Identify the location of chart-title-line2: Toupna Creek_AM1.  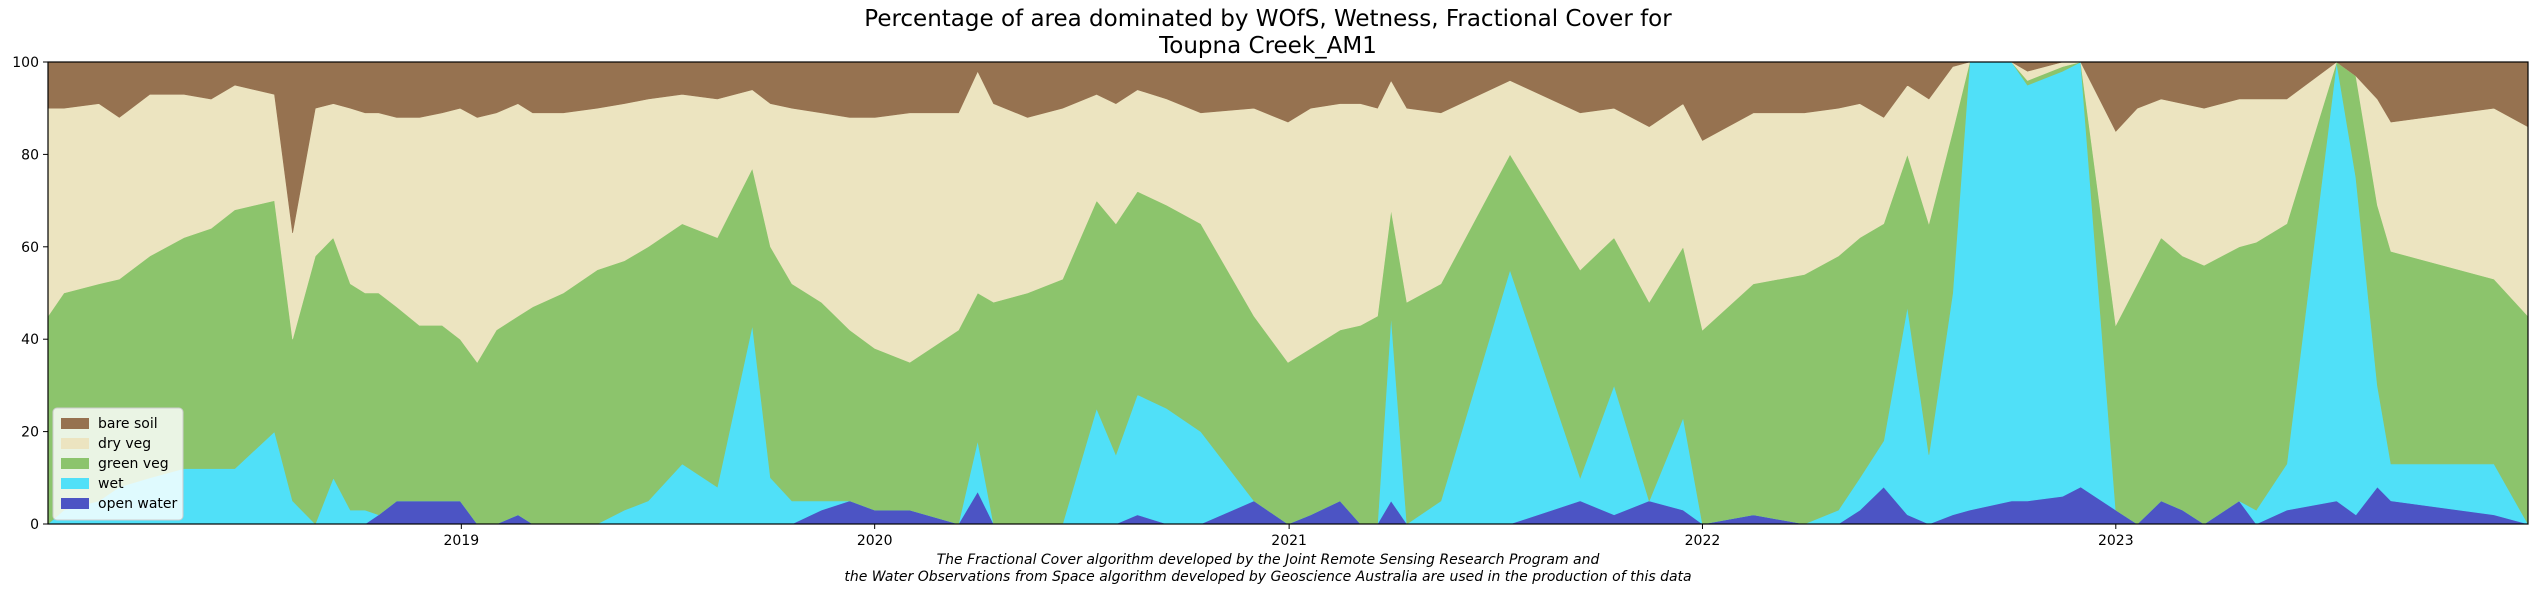
(1268, 46).